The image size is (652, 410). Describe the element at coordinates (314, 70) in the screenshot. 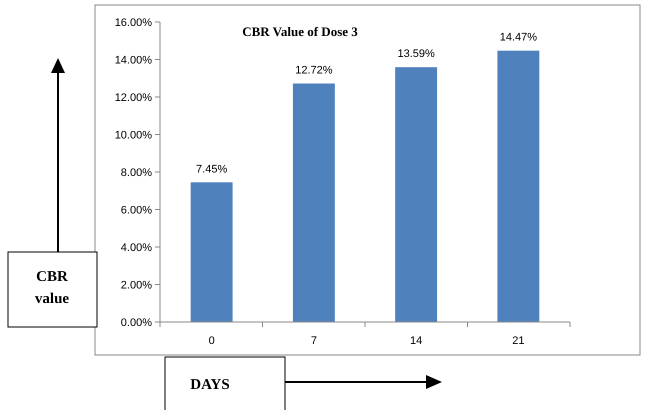

I see `data-label: 12.72%` at that location.